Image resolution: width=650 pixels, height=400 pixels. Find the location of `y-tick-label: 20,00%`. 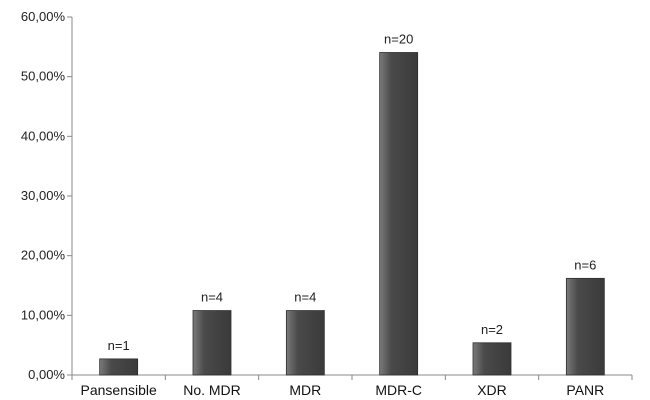

y-tick-label: 20,00% is located at coordinates (43, 255).